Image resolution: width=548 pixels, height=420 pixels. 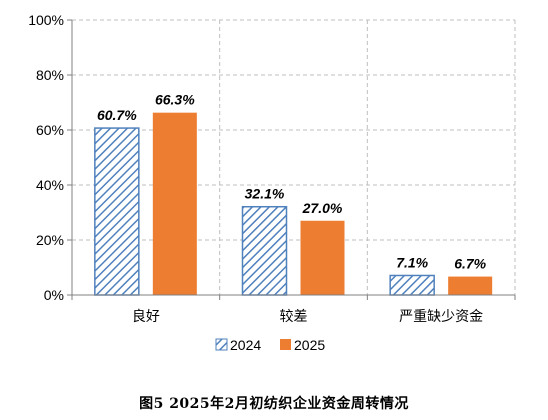 I want to click on x-tick-label: 良好, so click(x=146, y=317).